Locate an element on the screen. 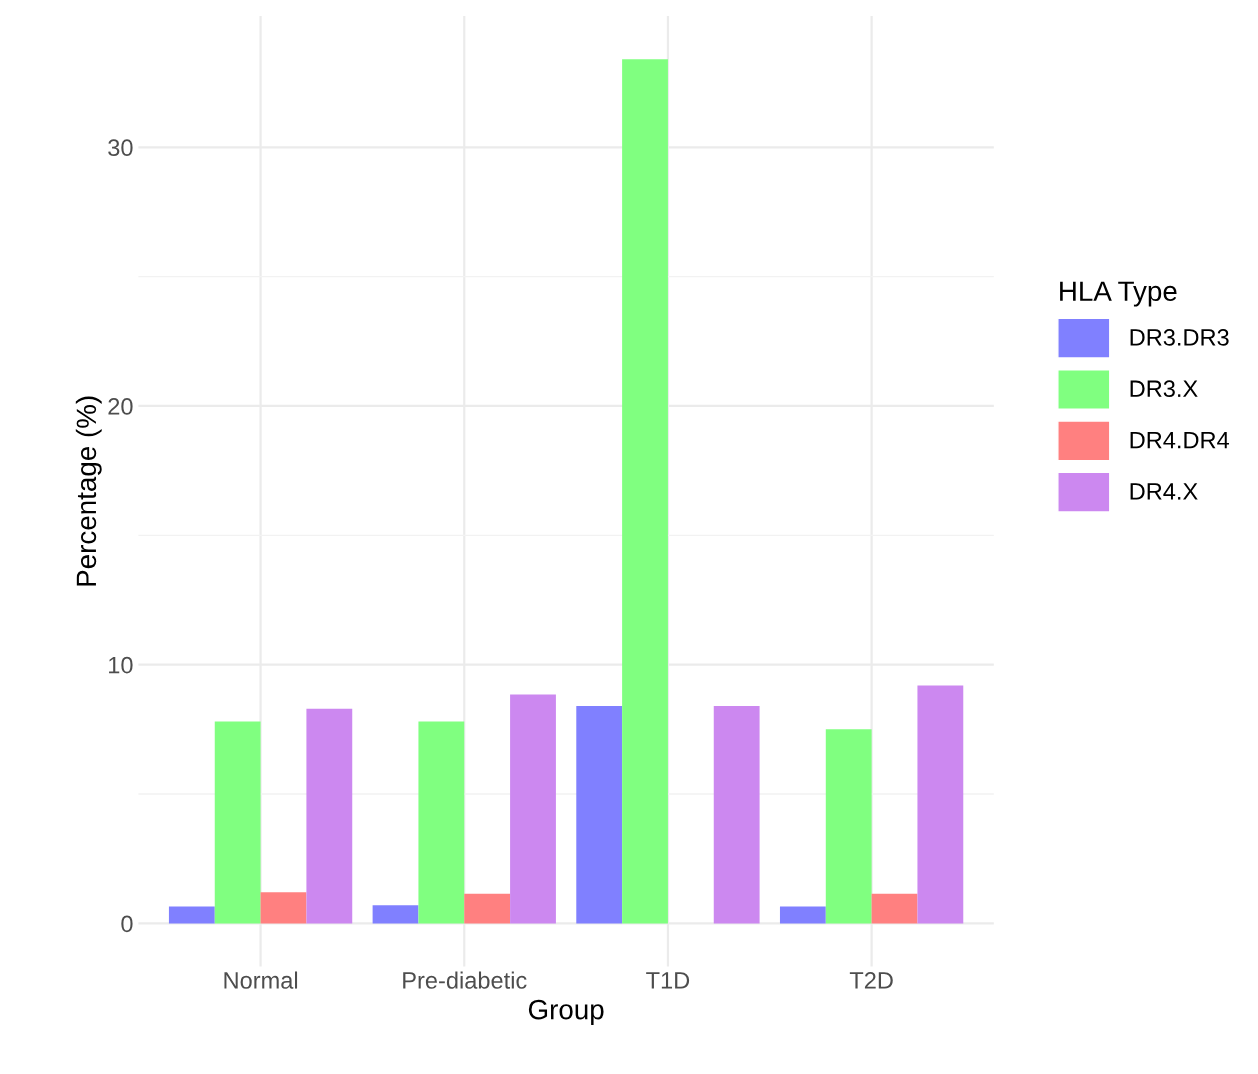  x-tick-label: T1D is located at coordinates (668, 980).